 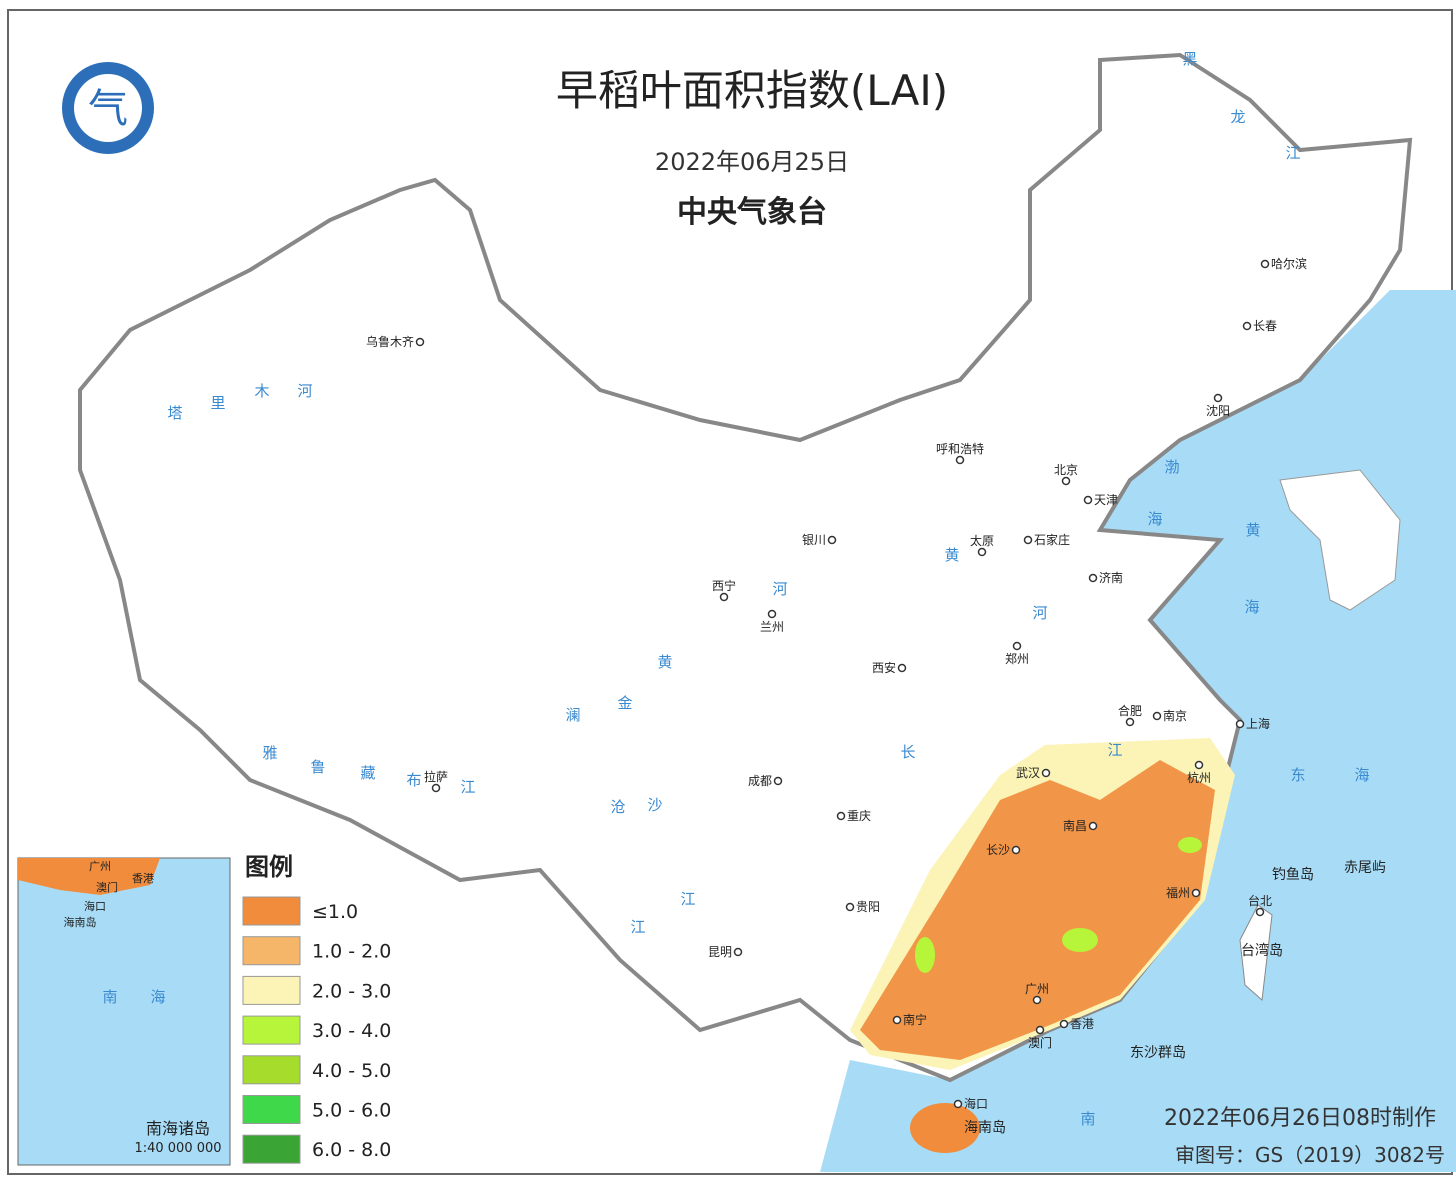 What do you see at coordinates (724, 585) in the screenshot?
I see `city-label: 西宁` at bounding box center [724, 585].